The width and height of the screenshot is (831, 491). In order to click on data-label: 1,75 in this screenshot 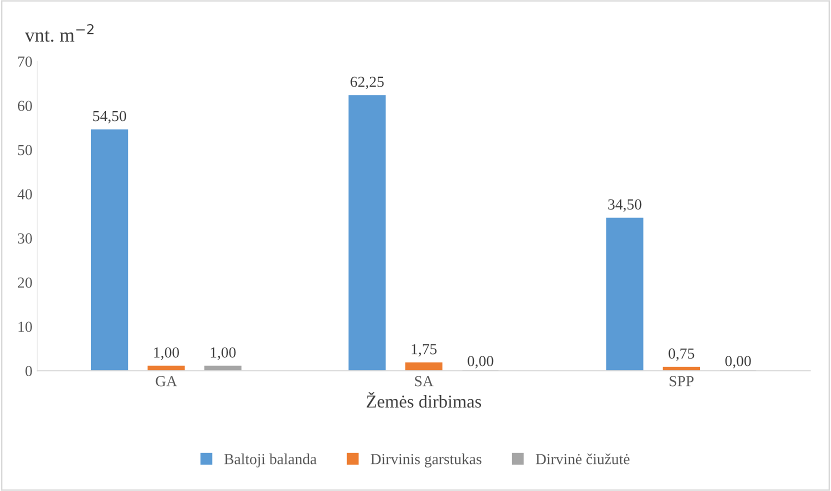, I will do `click(424, 350)`.